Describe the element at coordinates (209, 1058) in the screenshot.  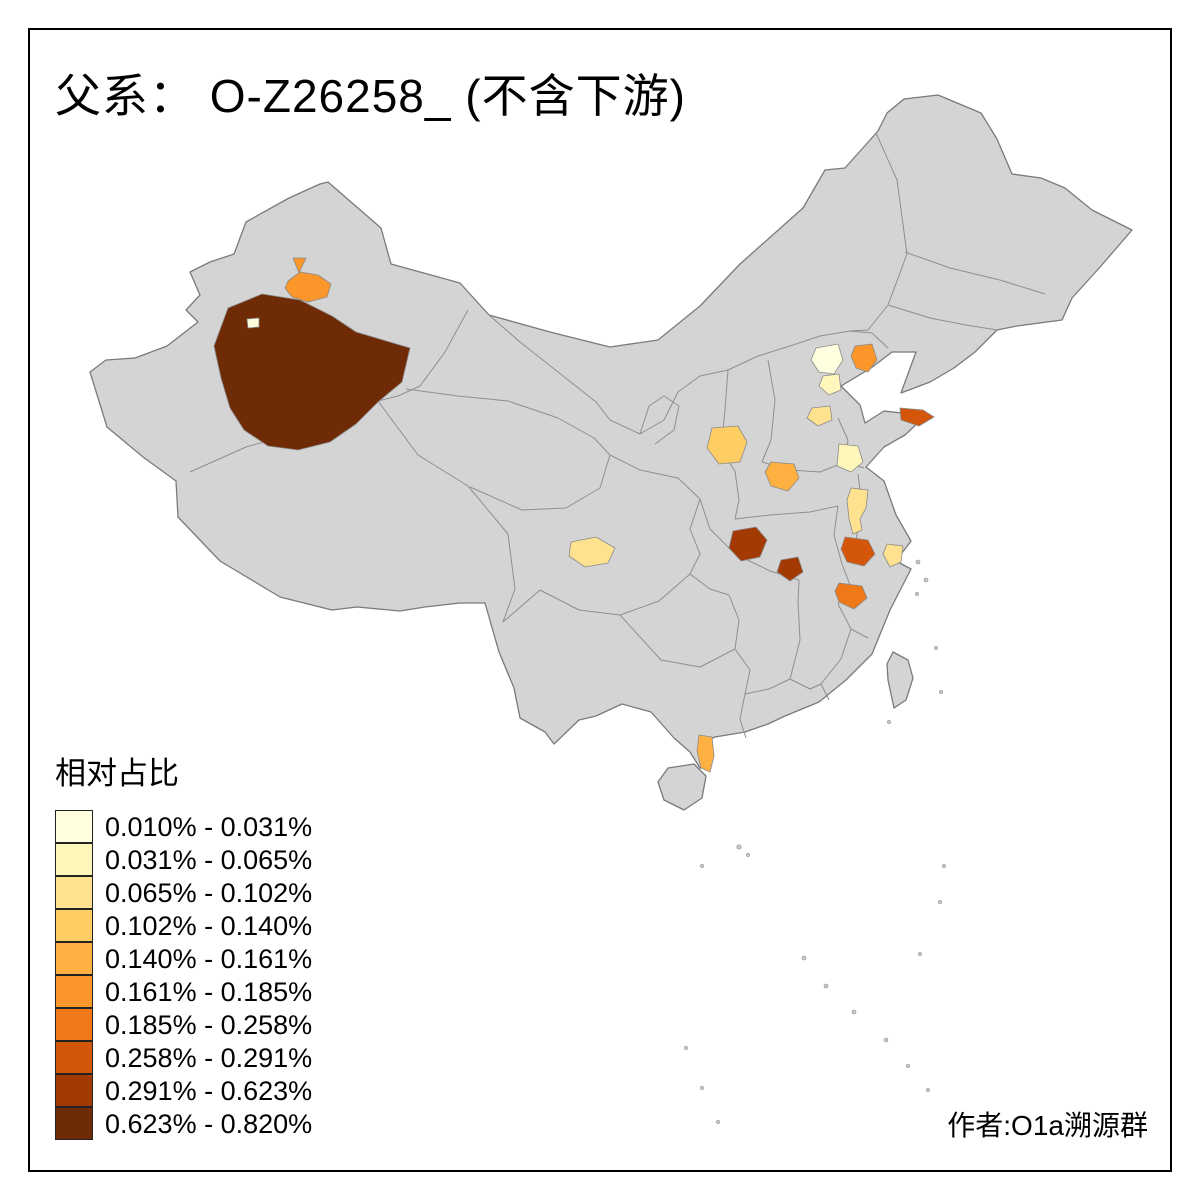
I see `legend-label: 0.258% - 0.291%` at that location.